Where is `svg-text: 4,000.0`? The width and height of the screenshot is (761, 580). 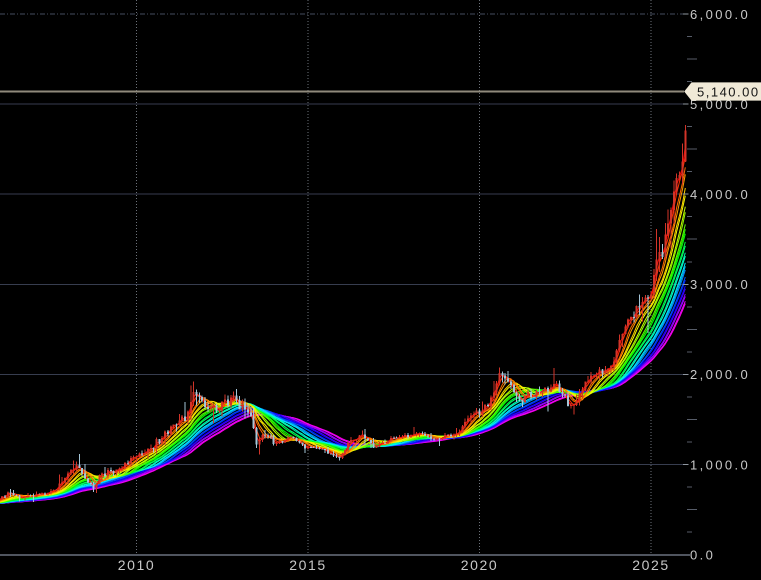
svg-text: 4,000.0 is located at coordinates (720, 194).